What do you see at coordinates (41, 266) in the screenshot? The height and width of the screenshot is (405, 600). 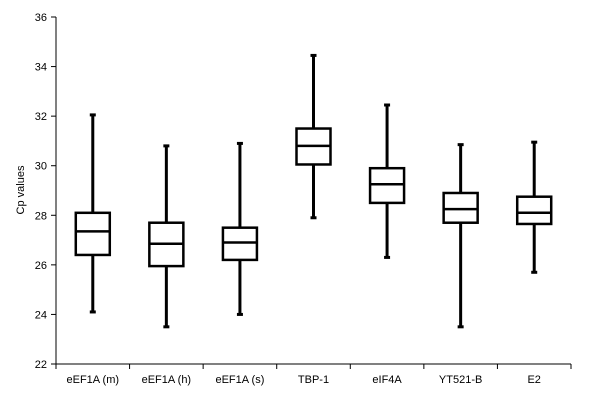 I see `y-tick-label: 26` at bounding box center [41, 266].